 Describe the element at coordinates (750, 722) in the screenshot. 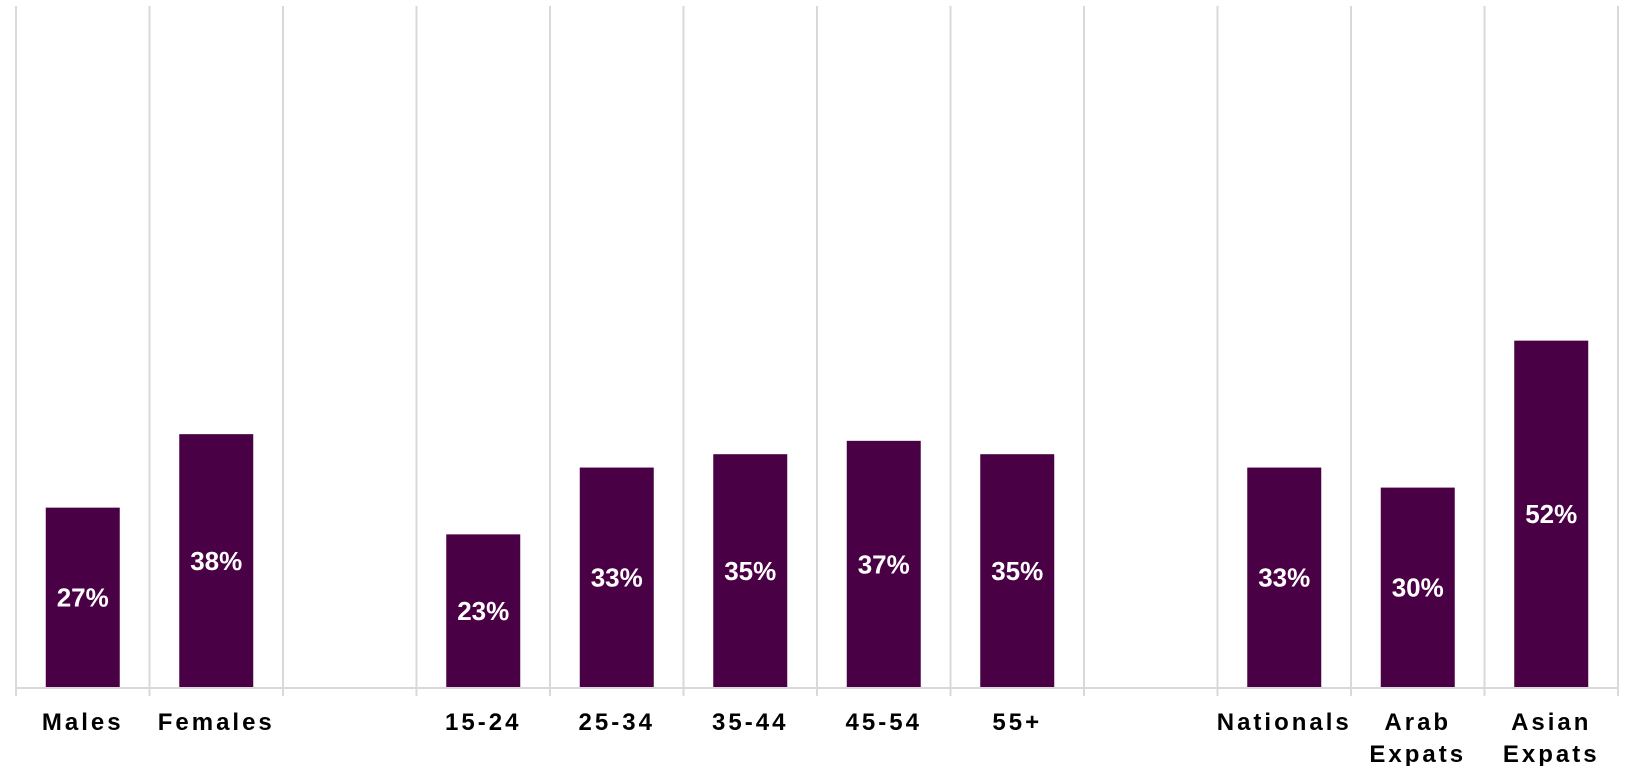

I see `category-label: 35-44` at that location.